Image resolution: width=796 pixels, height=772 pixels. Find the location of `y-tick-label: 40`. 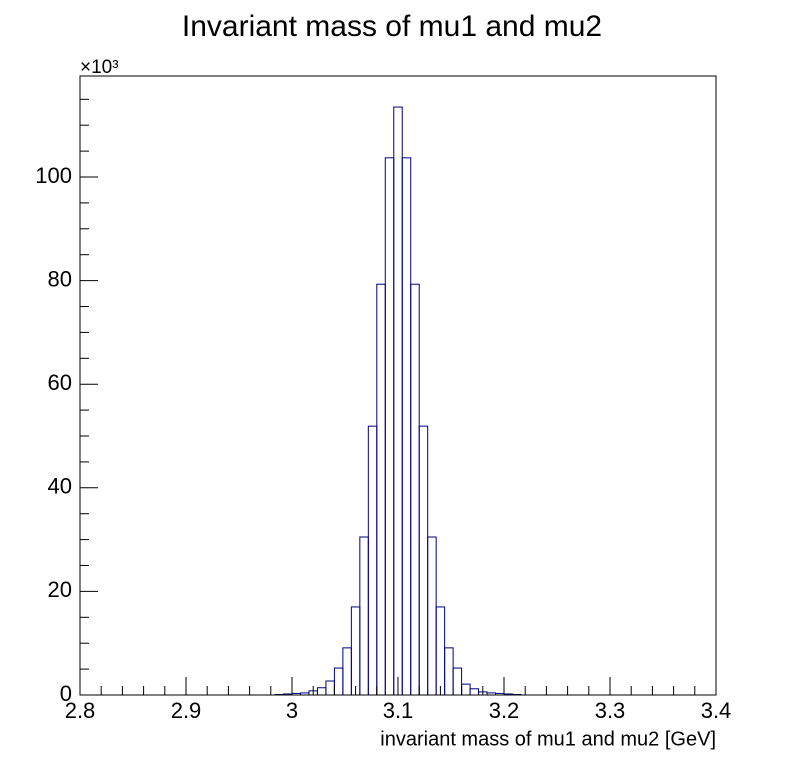

y-tick-label: 40 is located at coordinates (60, 486).